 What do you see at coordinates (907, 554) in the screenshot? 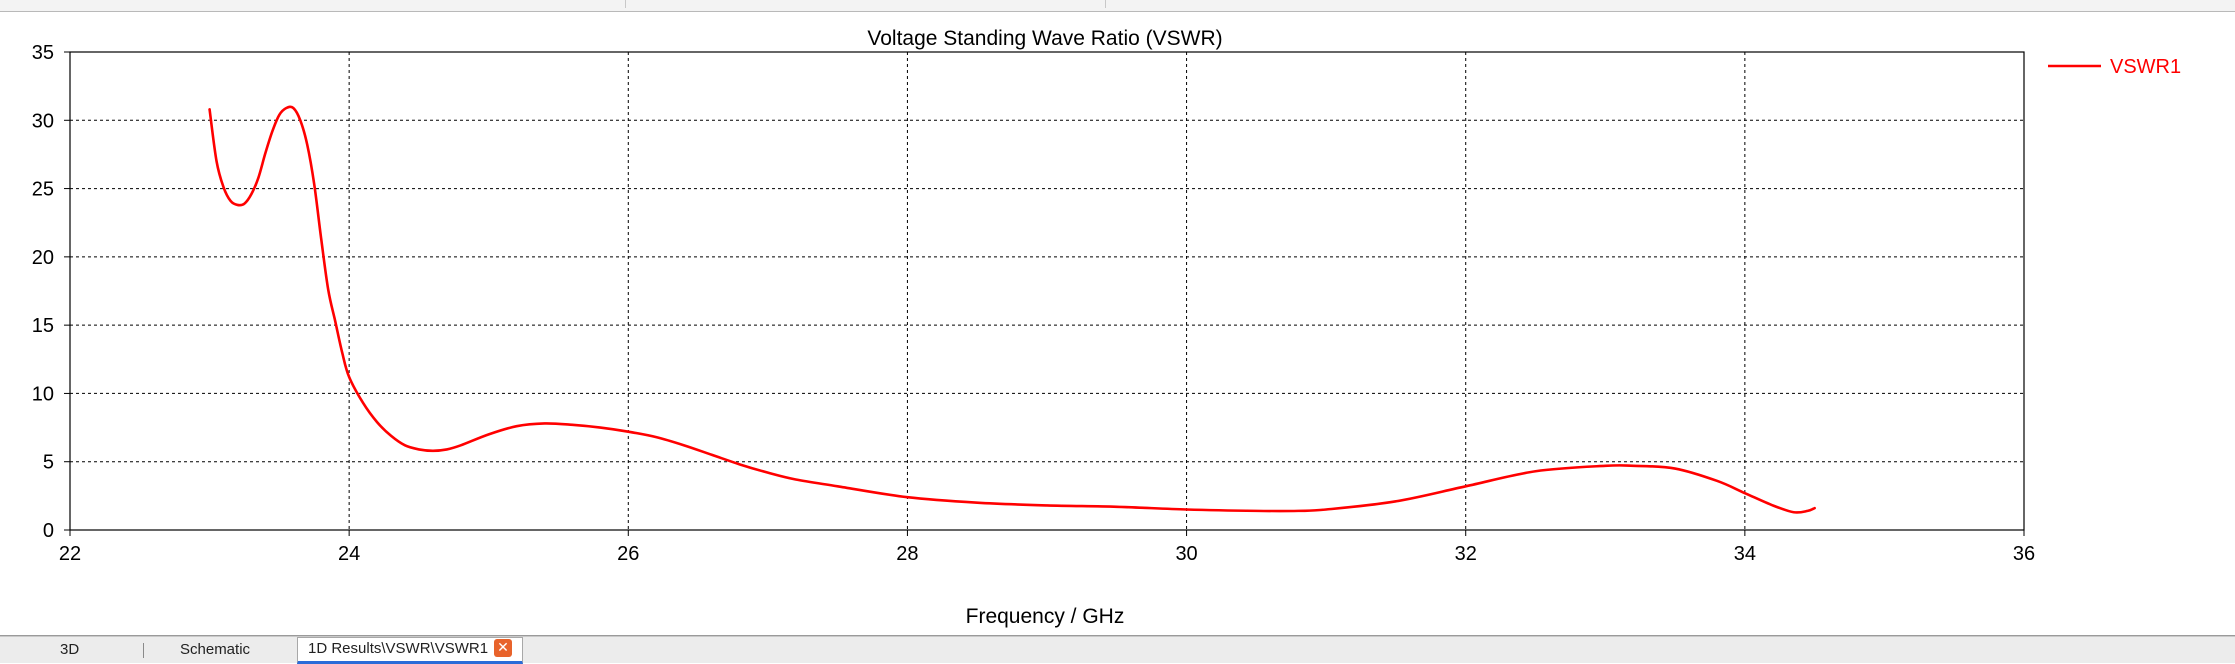
I see `x-tick-label: 28` at bounding box center [907, 554].